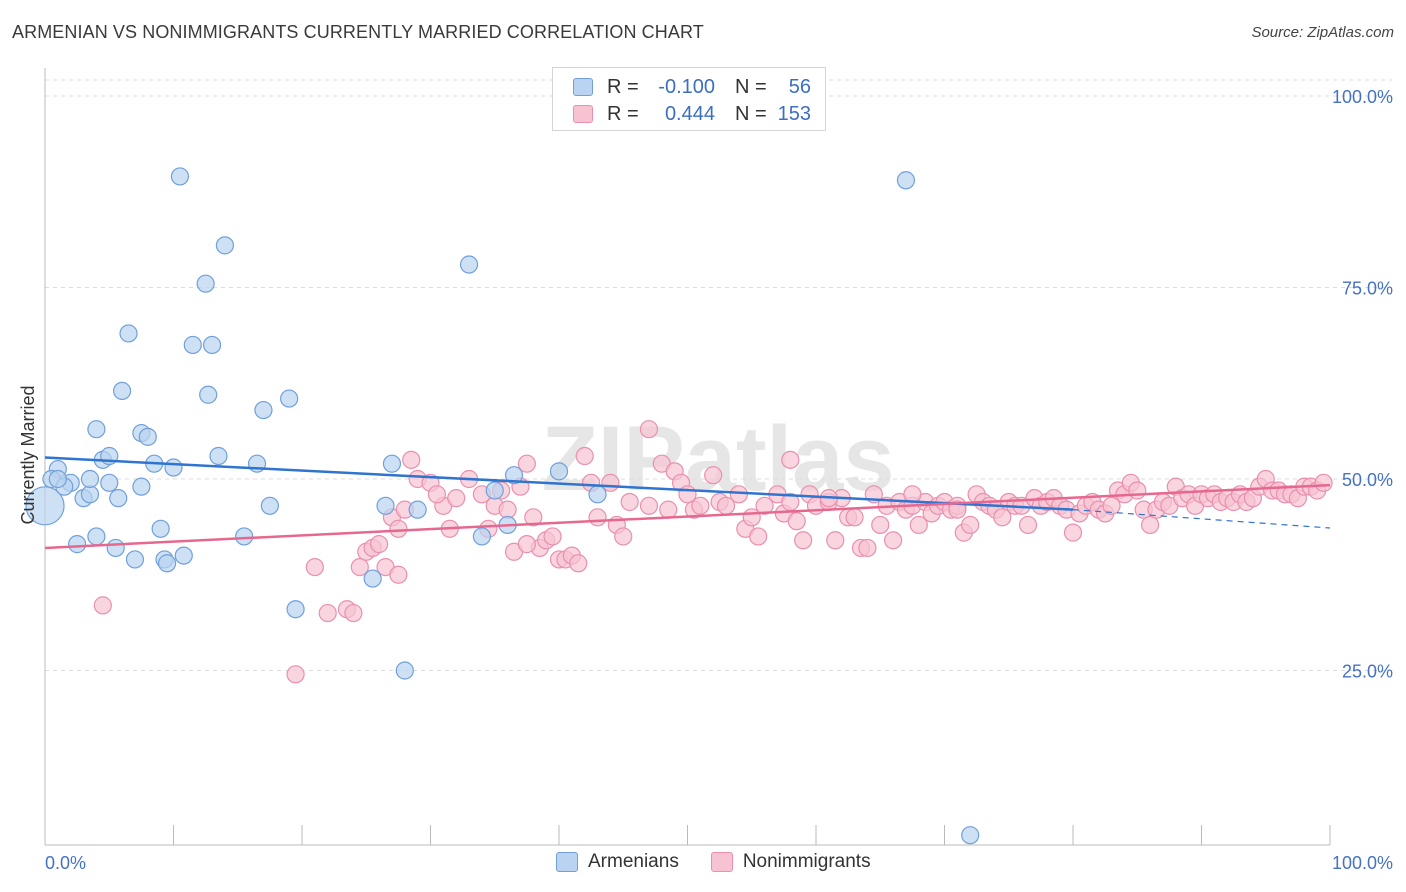  I want to click on y-tick-label: 100.0%, so click(1362, 97).